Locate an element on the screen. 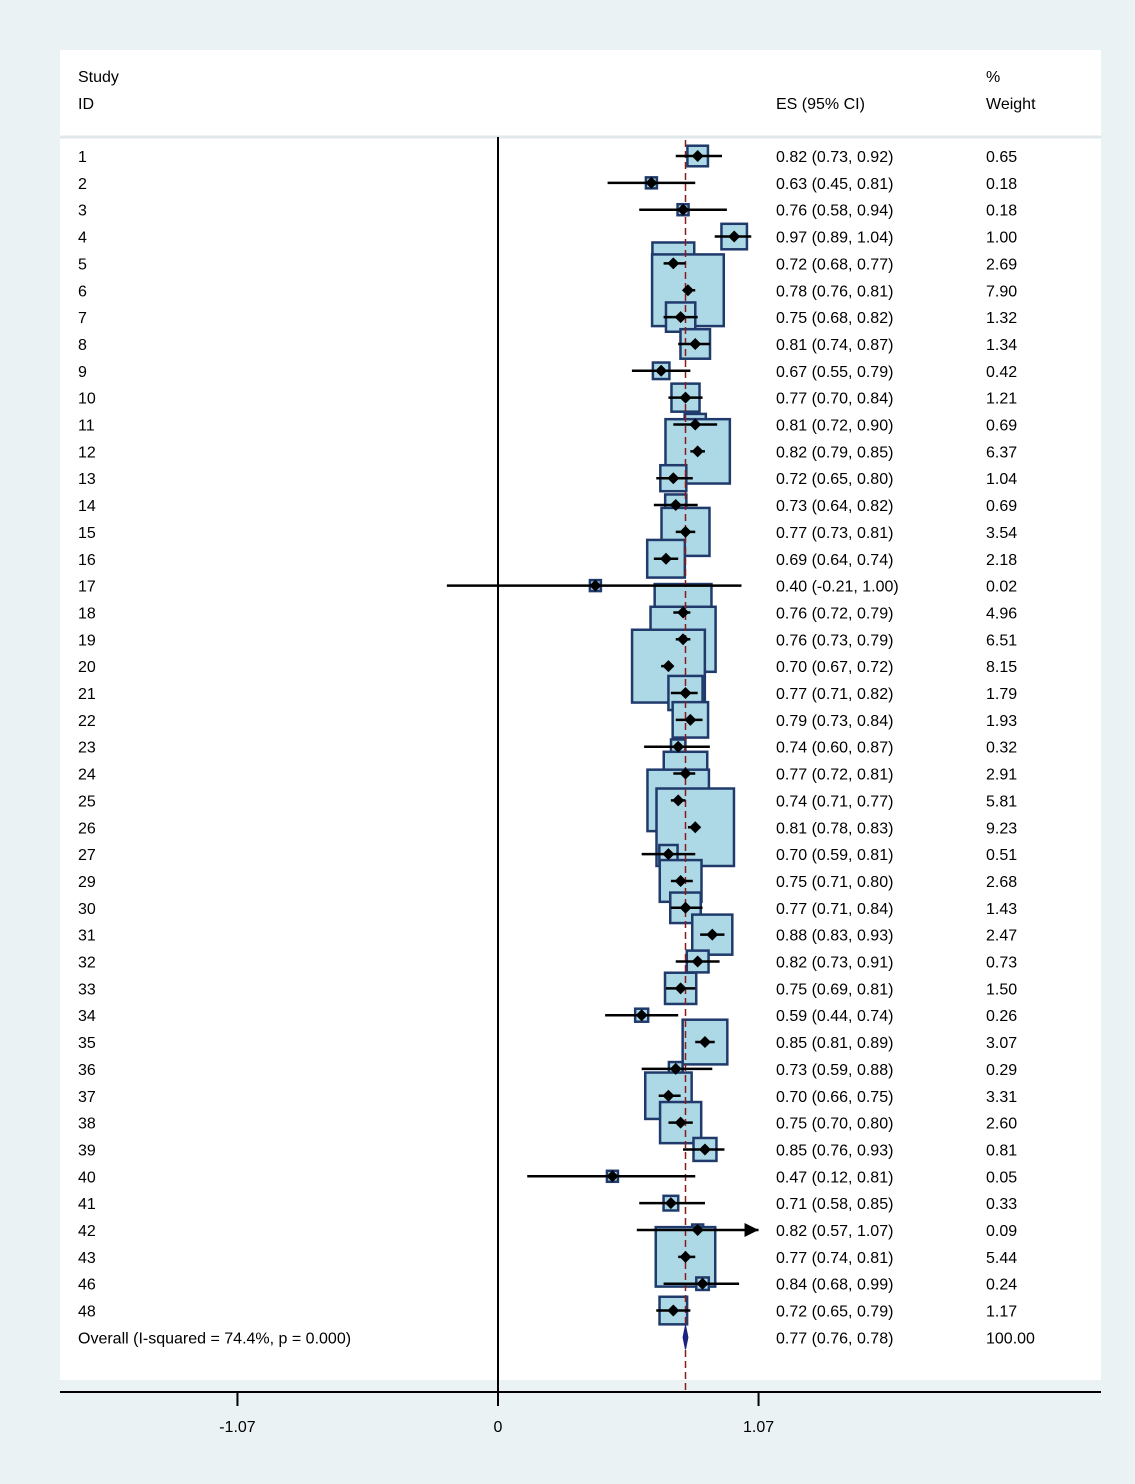 This screenshot has width=1135, height=1484. study-weight: 1.04 is located at coordinates (1001, 479).